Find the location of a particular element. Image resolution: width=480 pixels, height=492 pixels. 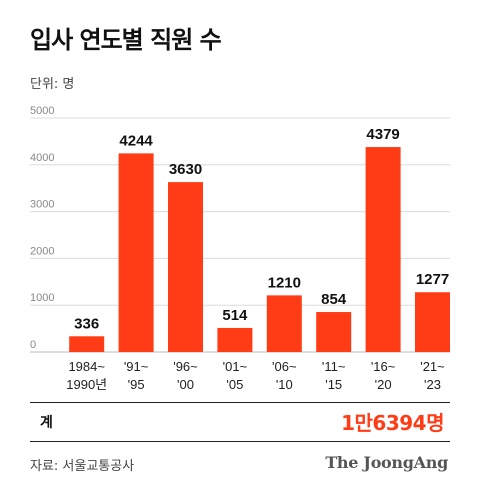

x-tick-label: '11~ is located at coordinates (334, 366).